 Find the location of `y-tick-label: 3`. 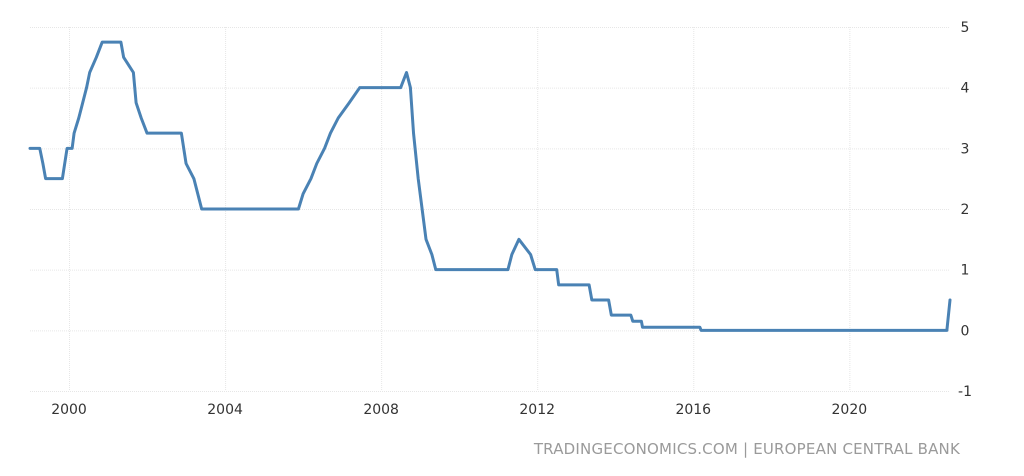

y-tick-label: 3 is located at coordinates (965, 149).